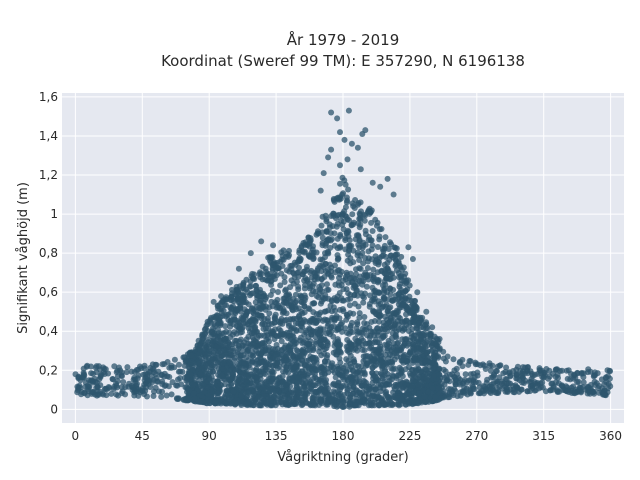  I want to click on chart-title-line-1: År 1979 - 2019, so click(343, 39).